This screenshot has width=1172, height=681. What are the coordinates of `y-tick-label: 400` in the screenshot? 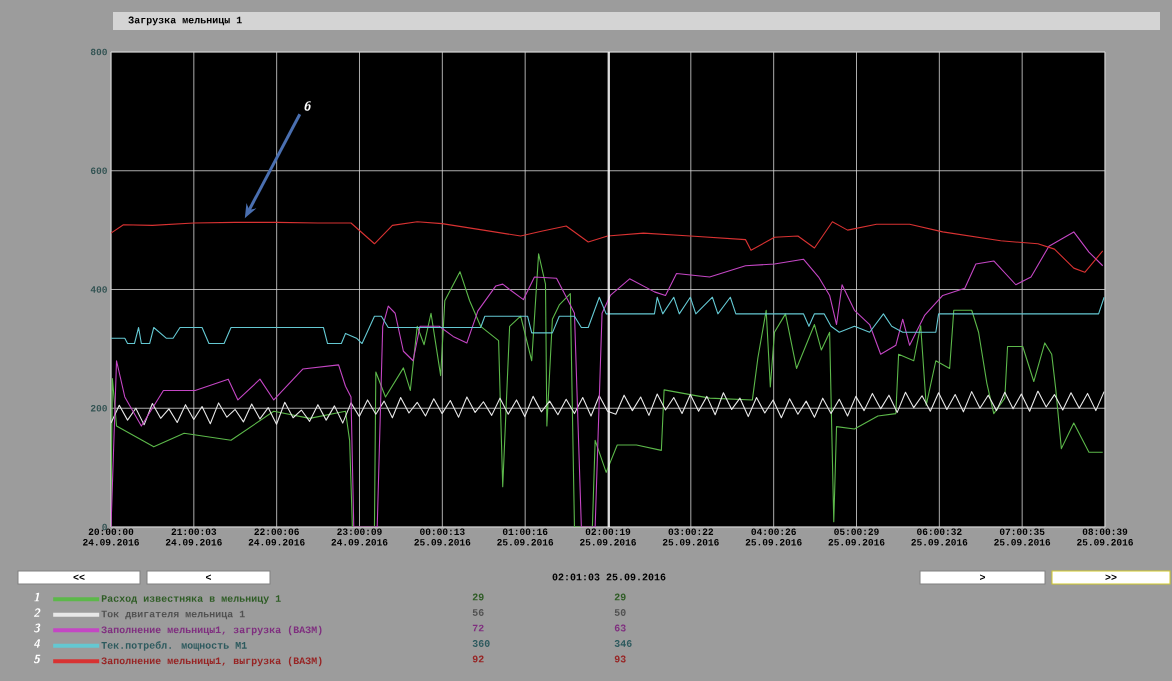 It's located at (98, 289).